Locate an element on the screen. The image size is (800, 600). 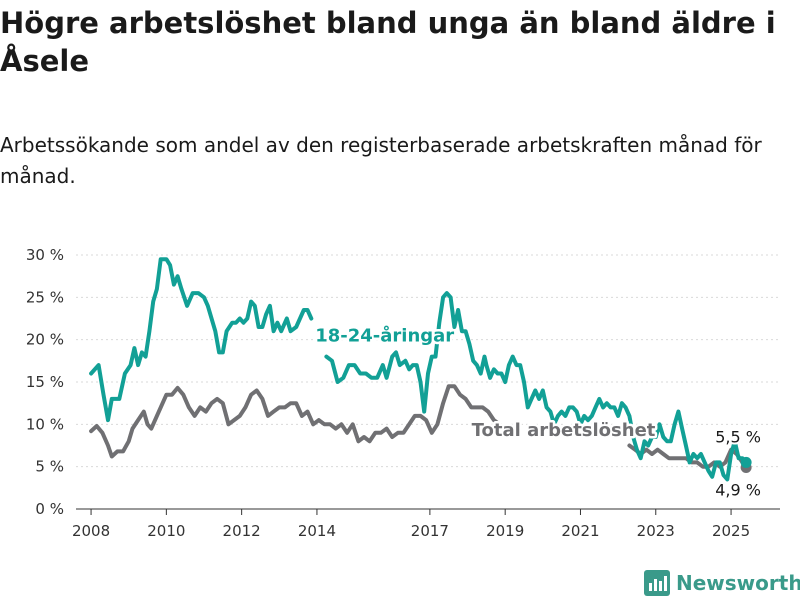
x-tick-label: 2017 is located at coordinates (430, 531).